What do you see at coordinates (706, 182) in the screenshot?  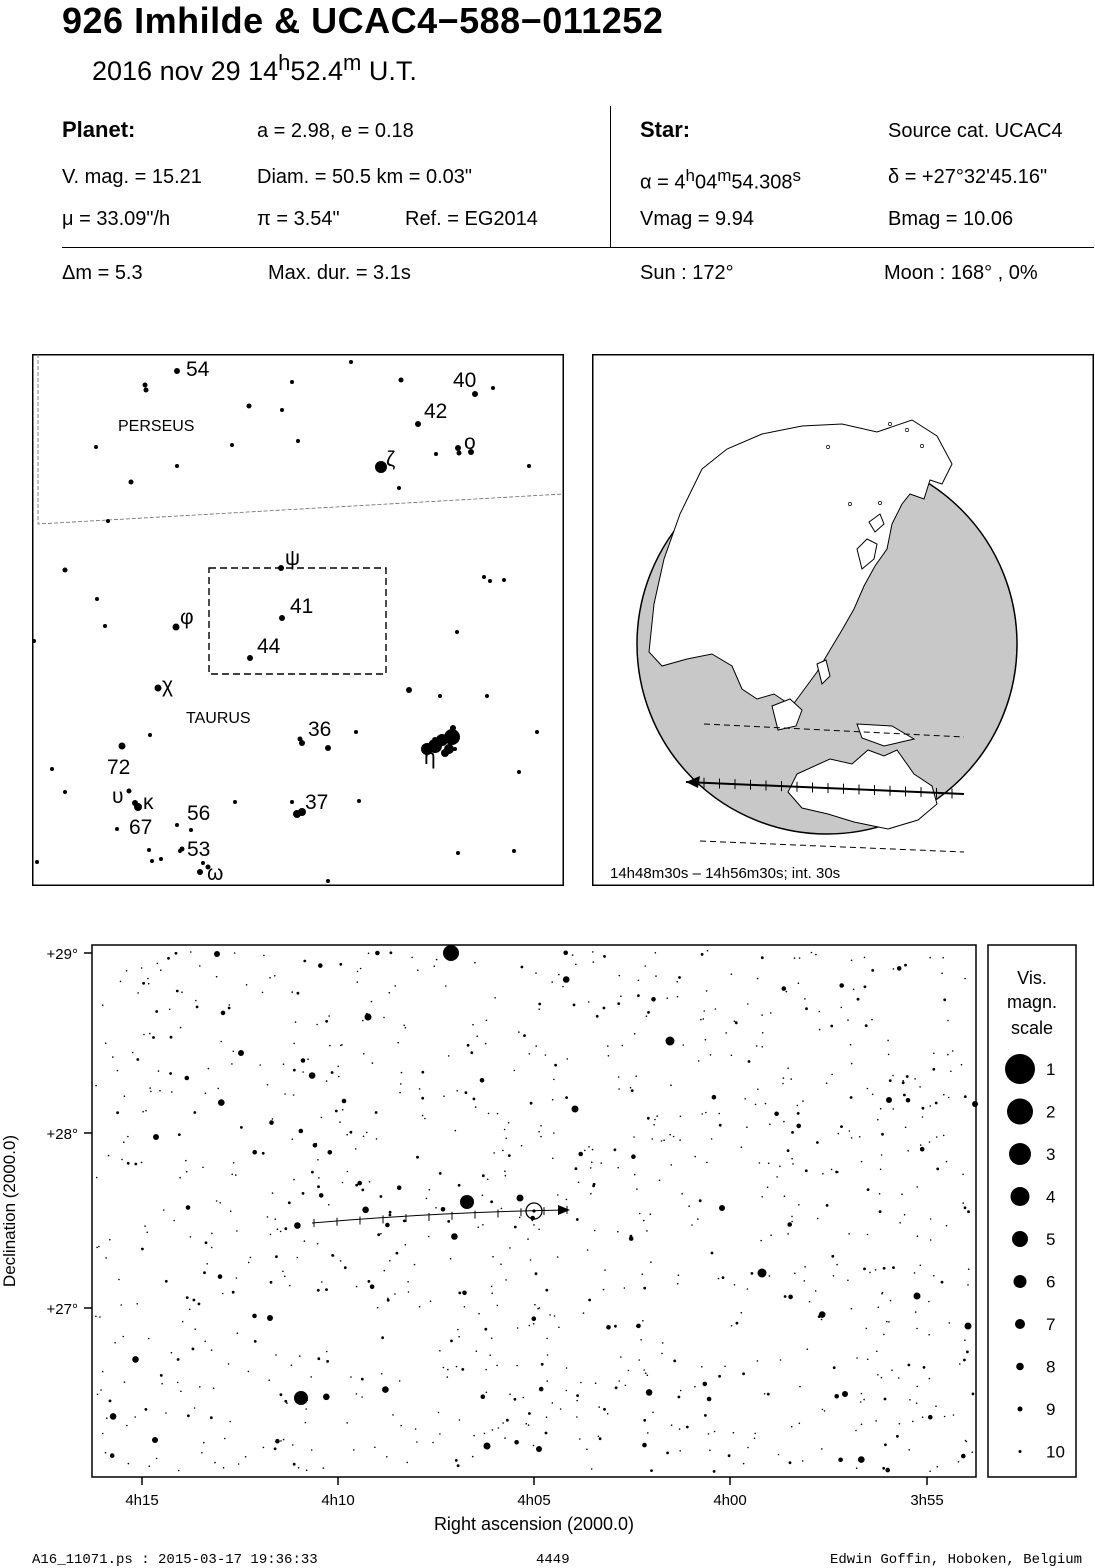 I see `ra-minutes: 04` at bounding box center [706, 182].